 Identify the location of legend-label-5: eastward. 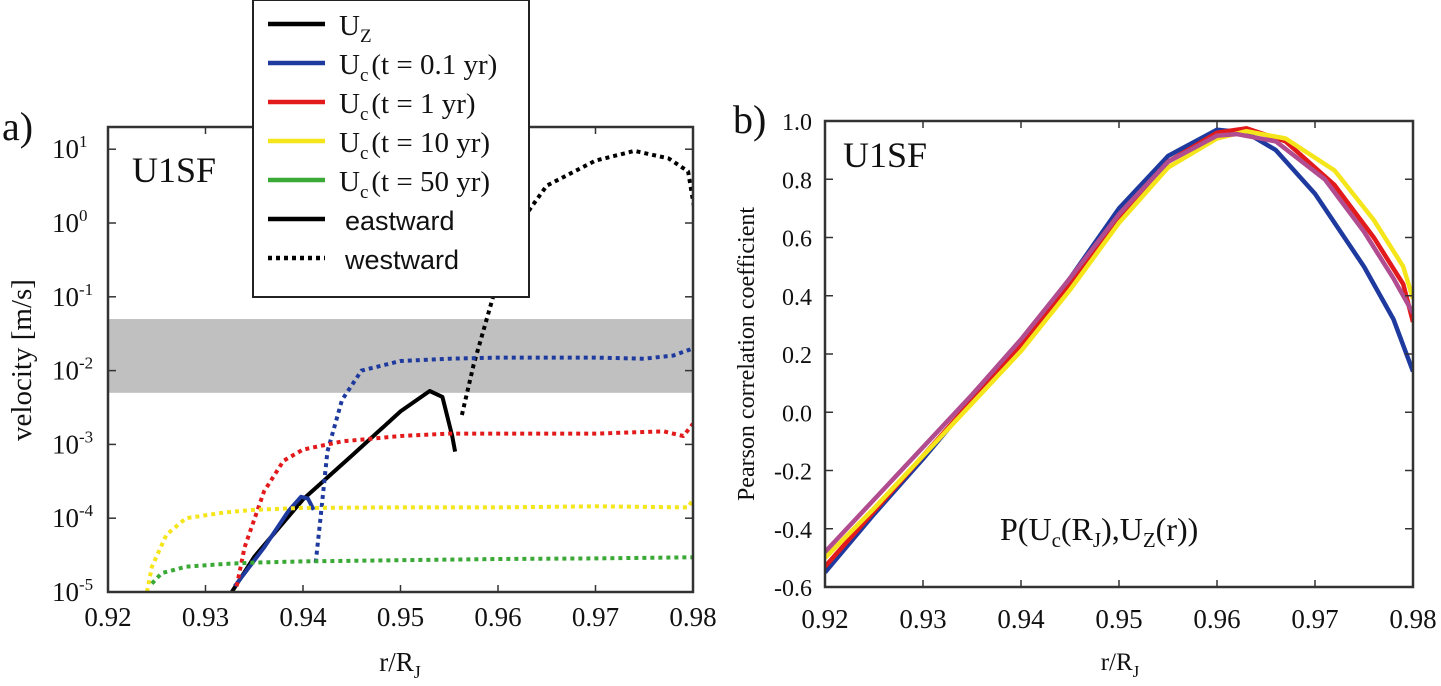
(400, 221).